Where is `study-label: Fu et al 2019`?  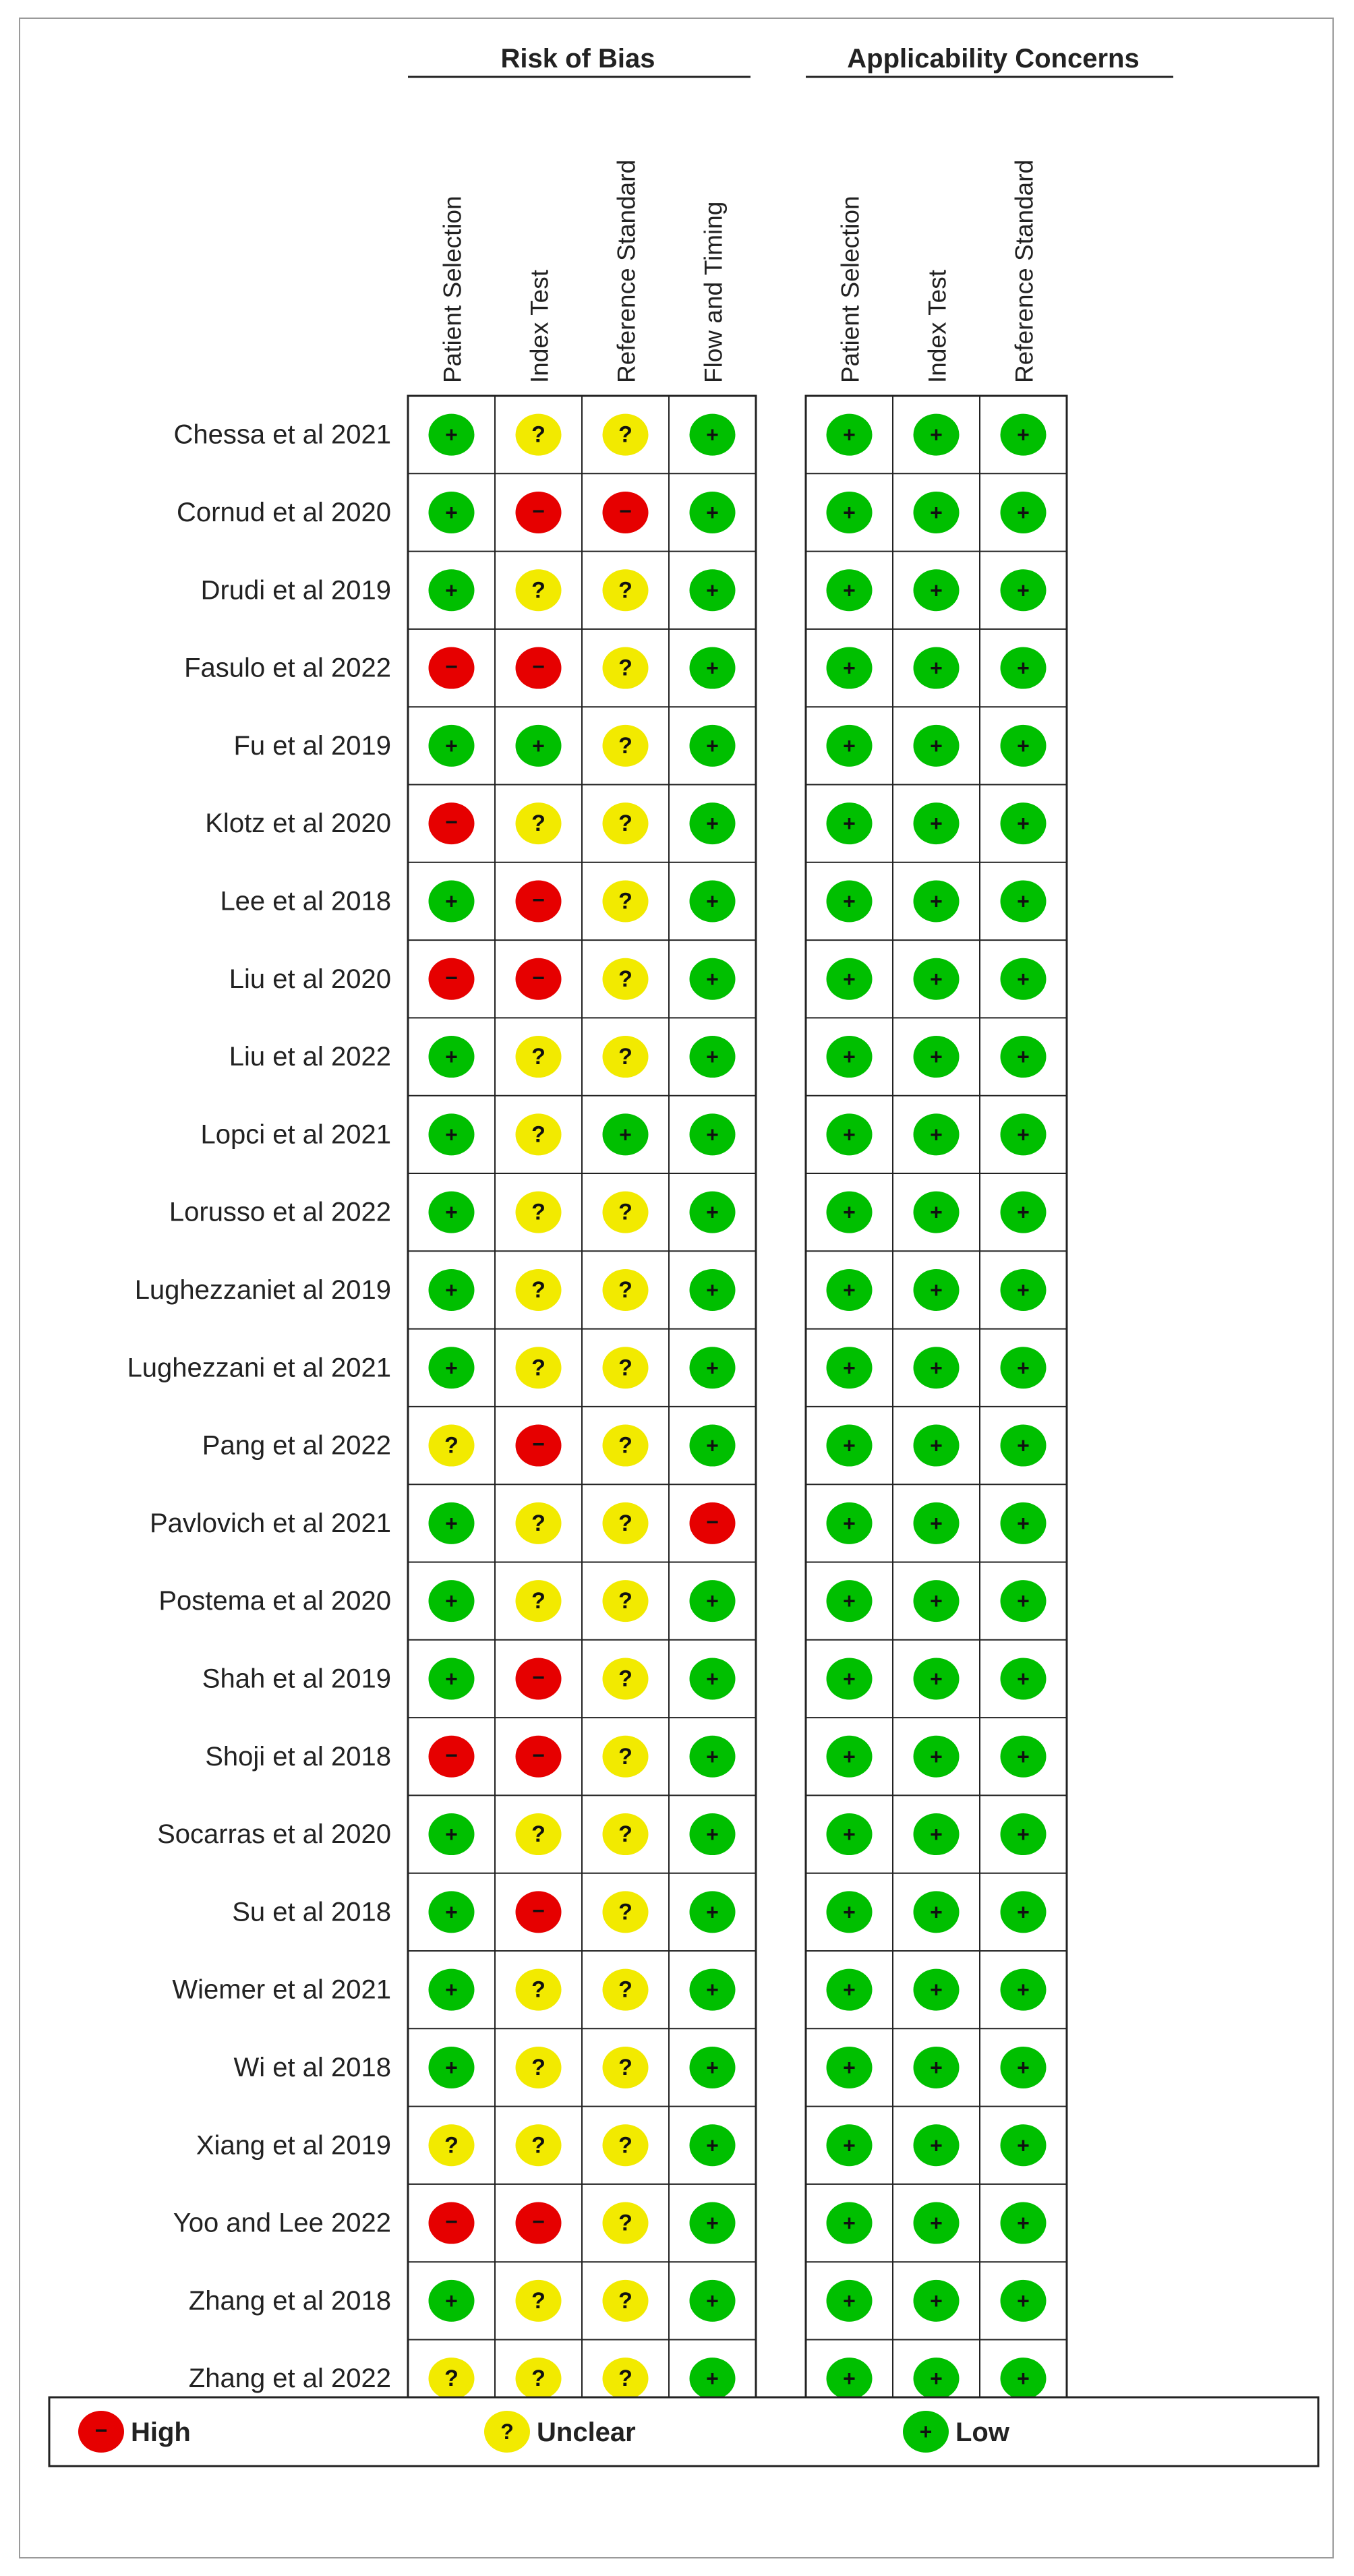 study-label: Fu et al 2019 is located at coordinates (313, 746).